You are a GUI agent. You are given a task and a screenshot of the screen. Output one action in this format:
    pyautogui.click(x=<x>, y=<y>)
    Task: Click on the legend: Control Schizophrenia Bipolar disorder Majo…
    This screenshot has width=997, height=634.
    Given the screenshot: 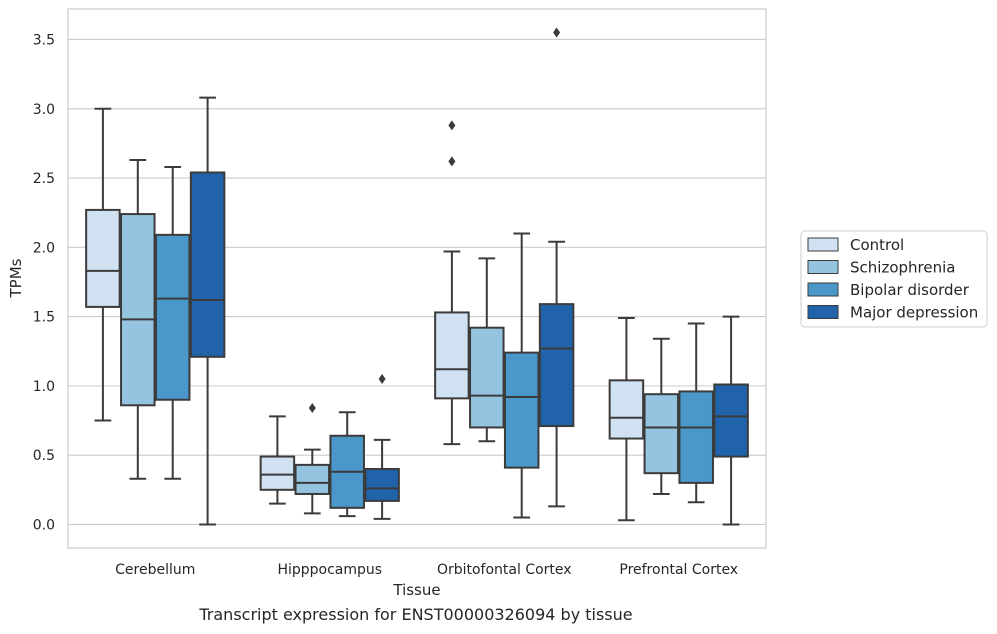 What is the action you would take?
    pyautogui.click(x=894, y=279)
    